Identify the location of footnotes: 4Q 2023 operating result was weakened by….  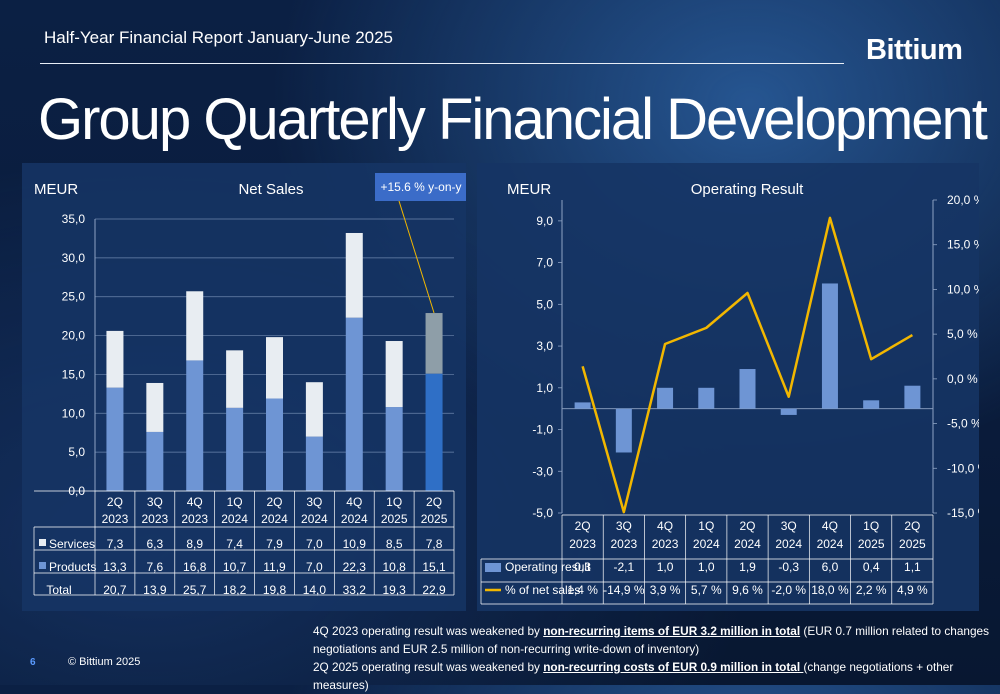
(655, 658).